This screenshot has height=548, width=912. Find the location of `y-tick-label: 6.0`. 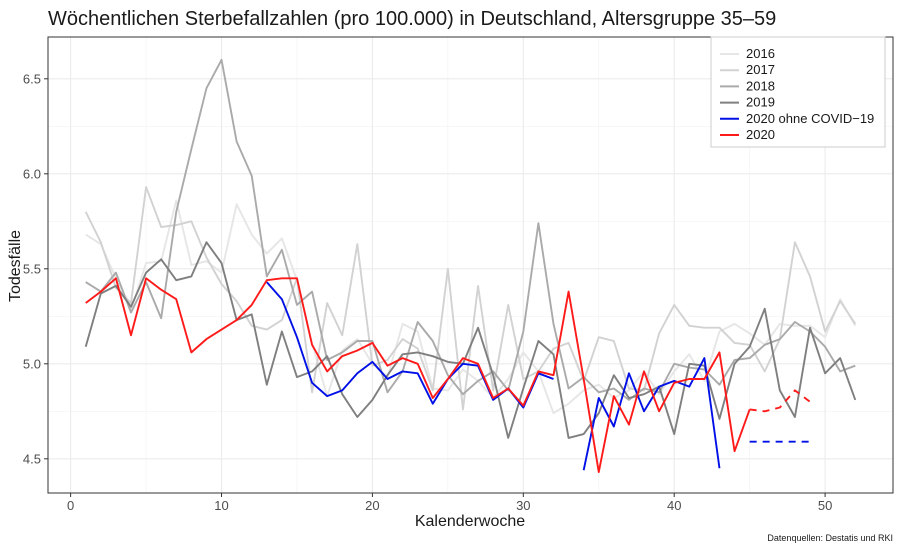

y-tick-label: 6.0 is located at coordinates (32, 173).